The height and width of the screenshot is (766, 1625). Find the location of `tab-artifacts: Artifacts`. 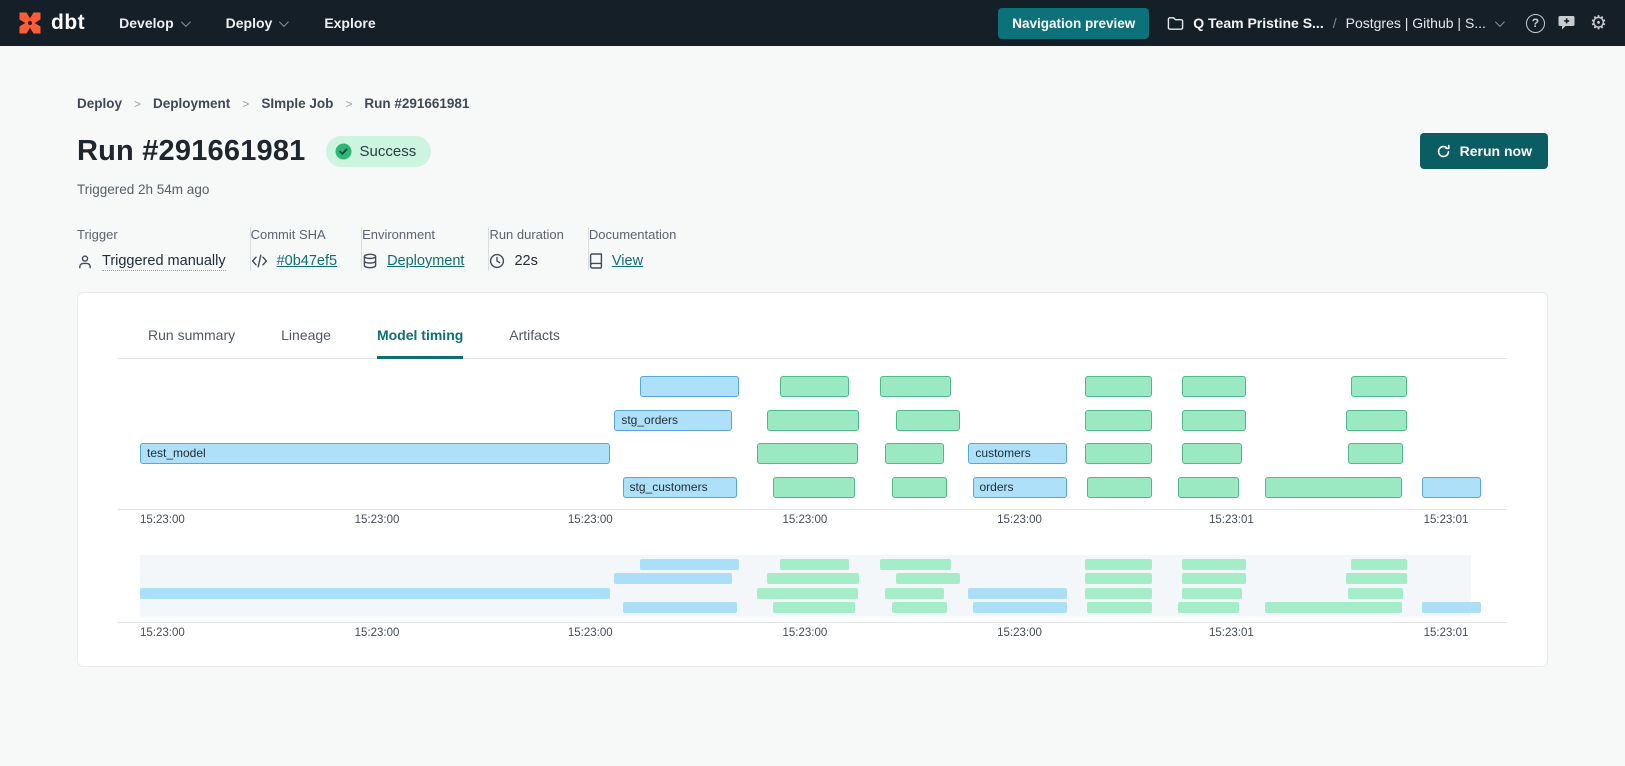

tab-artifacts: Artifacts is located at coordinates (534, 335).